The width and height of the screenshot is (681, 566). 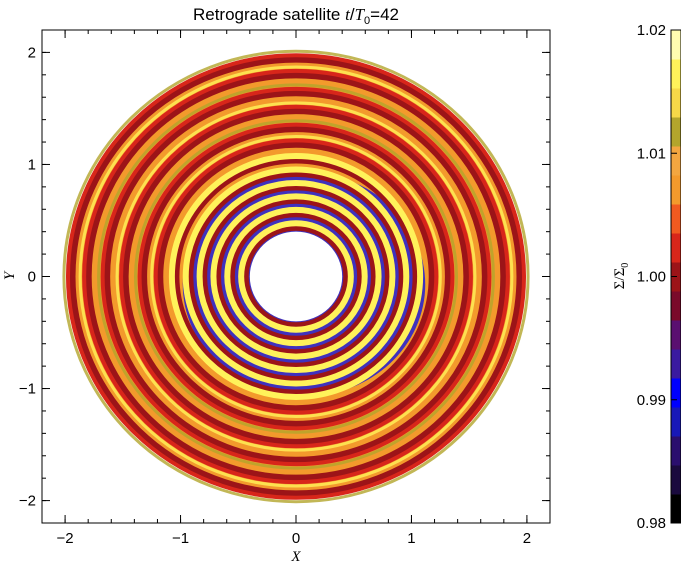 What do you see at coordinates (32, 164) in the screenshot?
I see `y-tick-label: 1` at bounding box center [32, 164].